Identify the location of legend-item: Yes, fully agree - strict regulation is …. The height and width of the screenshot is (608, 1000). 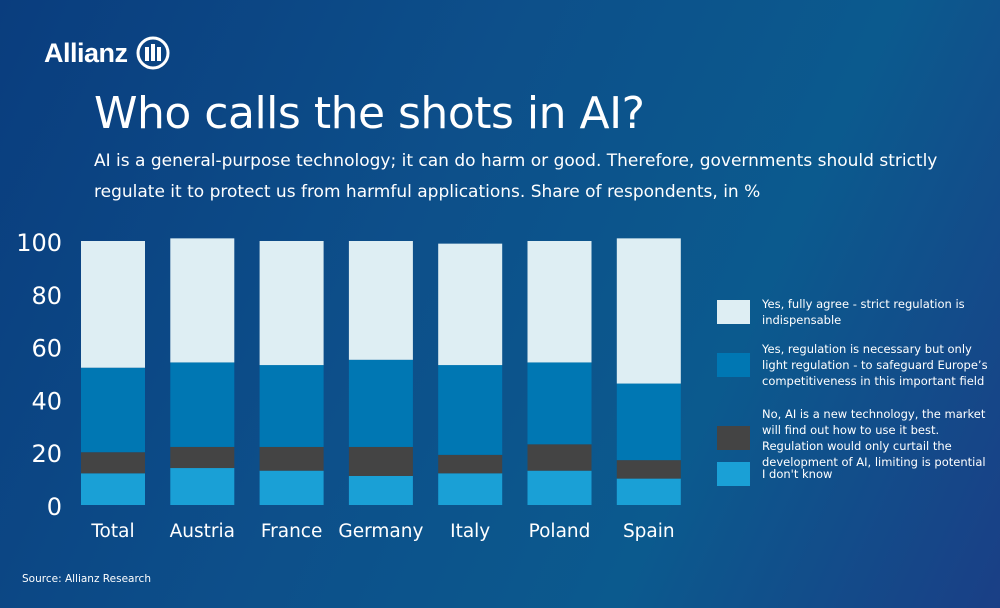
(857, 312).